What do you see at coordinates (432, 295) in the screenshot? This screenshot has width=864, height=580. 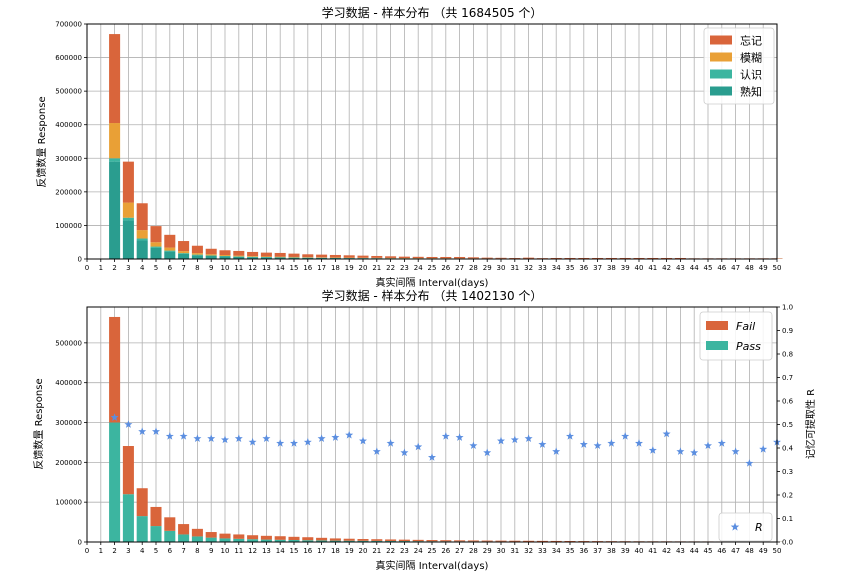 I see `chart-bottom-title: 学习数据 - 样本分布 （共 1402130 个）` at bounding box center [432, 295].